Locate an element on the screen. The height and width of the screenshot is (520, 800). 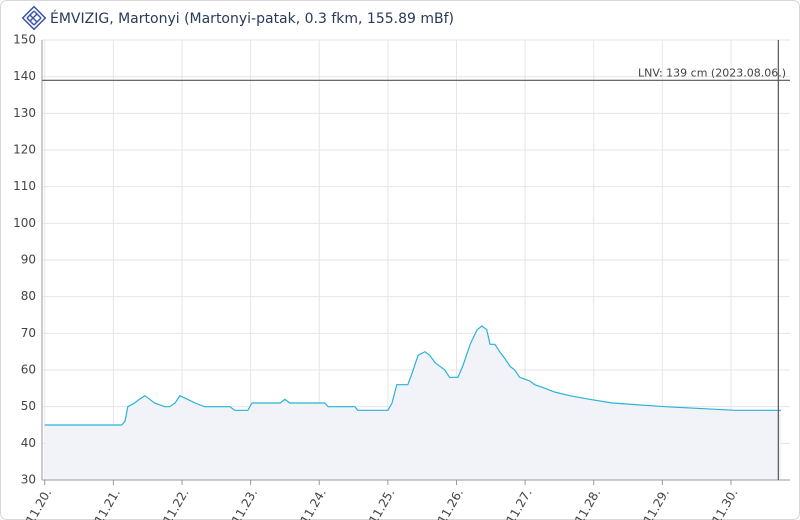
y-tick-label: 80 is located at coordinates (28, 296).